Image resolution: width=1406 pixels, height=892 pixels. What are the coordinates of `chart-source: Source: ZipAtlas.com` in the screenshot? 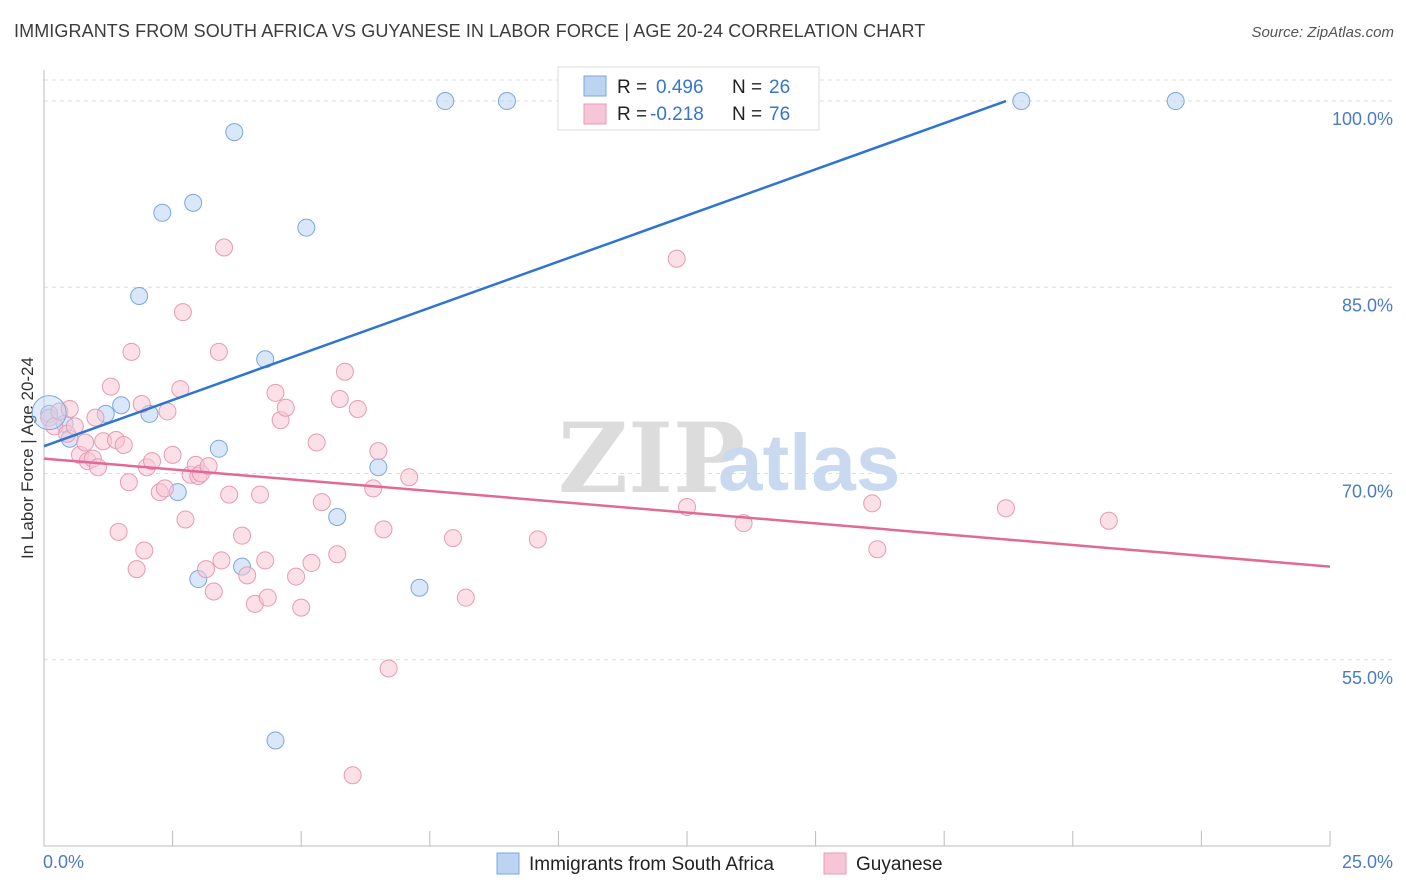 It's located at (1322, 32).